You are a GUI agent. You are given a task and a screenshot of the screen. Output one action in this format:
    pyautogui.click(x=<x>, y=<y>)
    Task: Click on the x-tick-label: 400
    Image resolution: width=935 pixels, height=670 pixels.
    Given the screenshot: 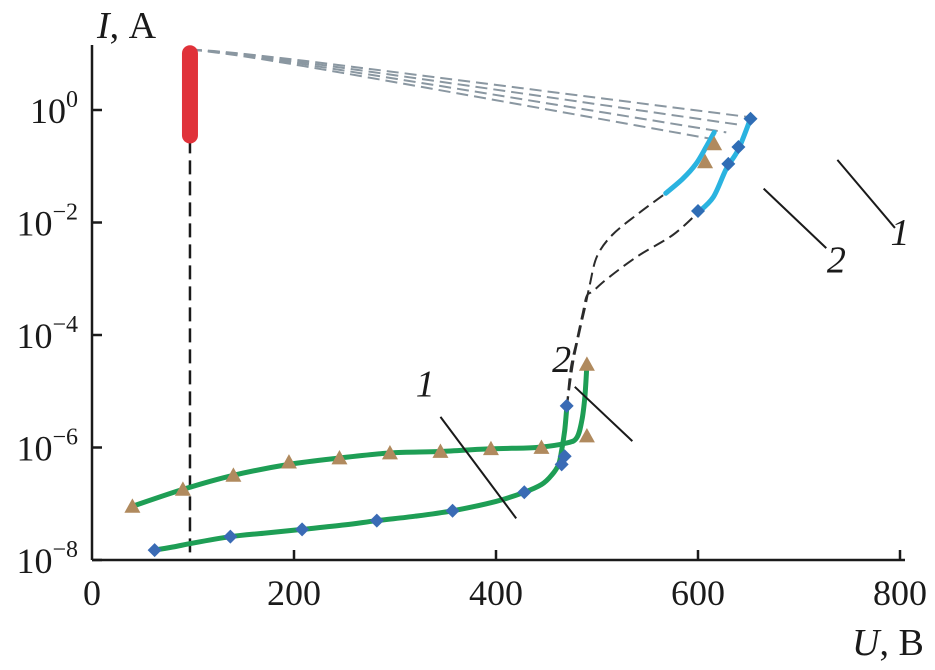 What is the action you would take?
    pyautogui.click(x=496, y=593)
    